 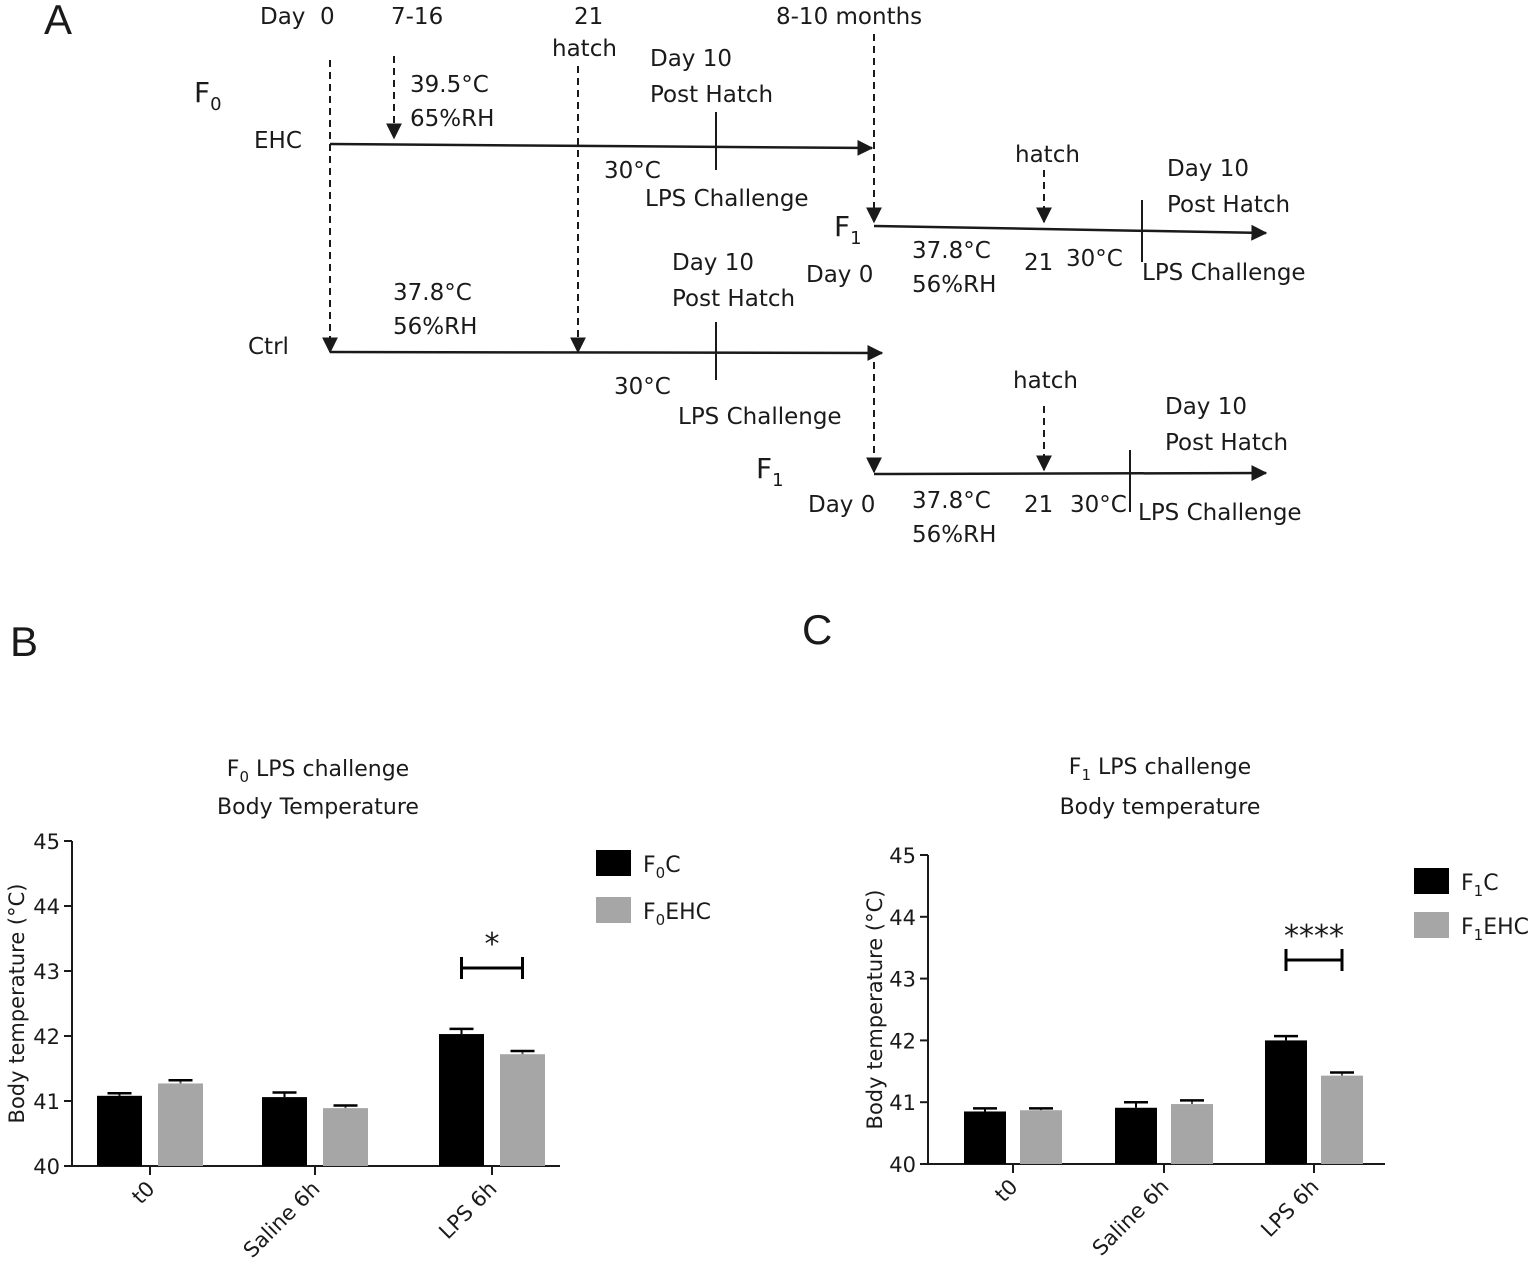 What do you see at coordinates (1226, 443) in the screenshot?
I see `f1-lower-post-hatch: Post Hatch` at bounding box center [1226, 443].